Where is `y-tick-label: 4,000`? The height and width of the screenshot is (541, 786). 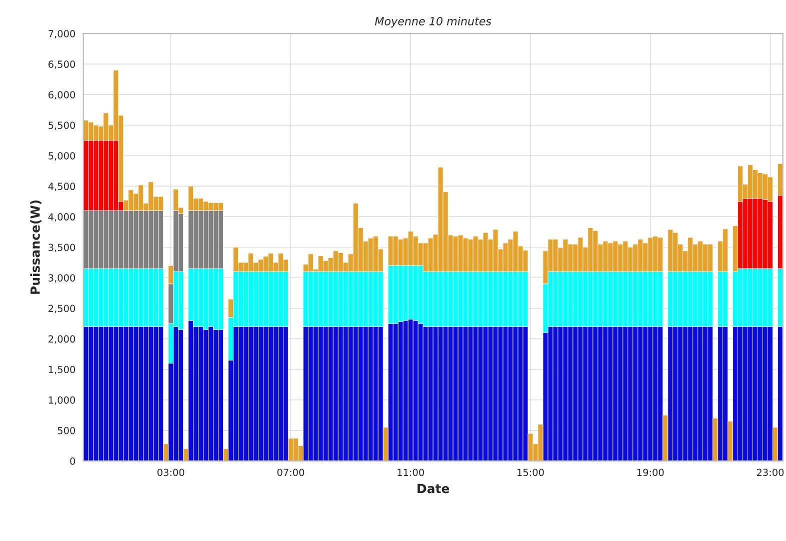
y-tick-label: 4,000 is located at coordinates (62, 217).